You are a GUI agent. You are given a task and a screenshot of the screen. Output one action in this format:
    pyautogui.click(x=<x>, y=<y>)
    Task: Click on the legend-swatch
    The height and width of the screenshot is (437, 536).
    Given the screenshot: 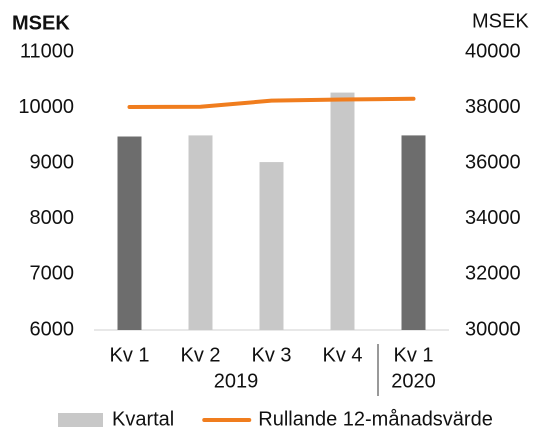 What is the action you would take?
    pyautogui.click(x=80, y=420)
    